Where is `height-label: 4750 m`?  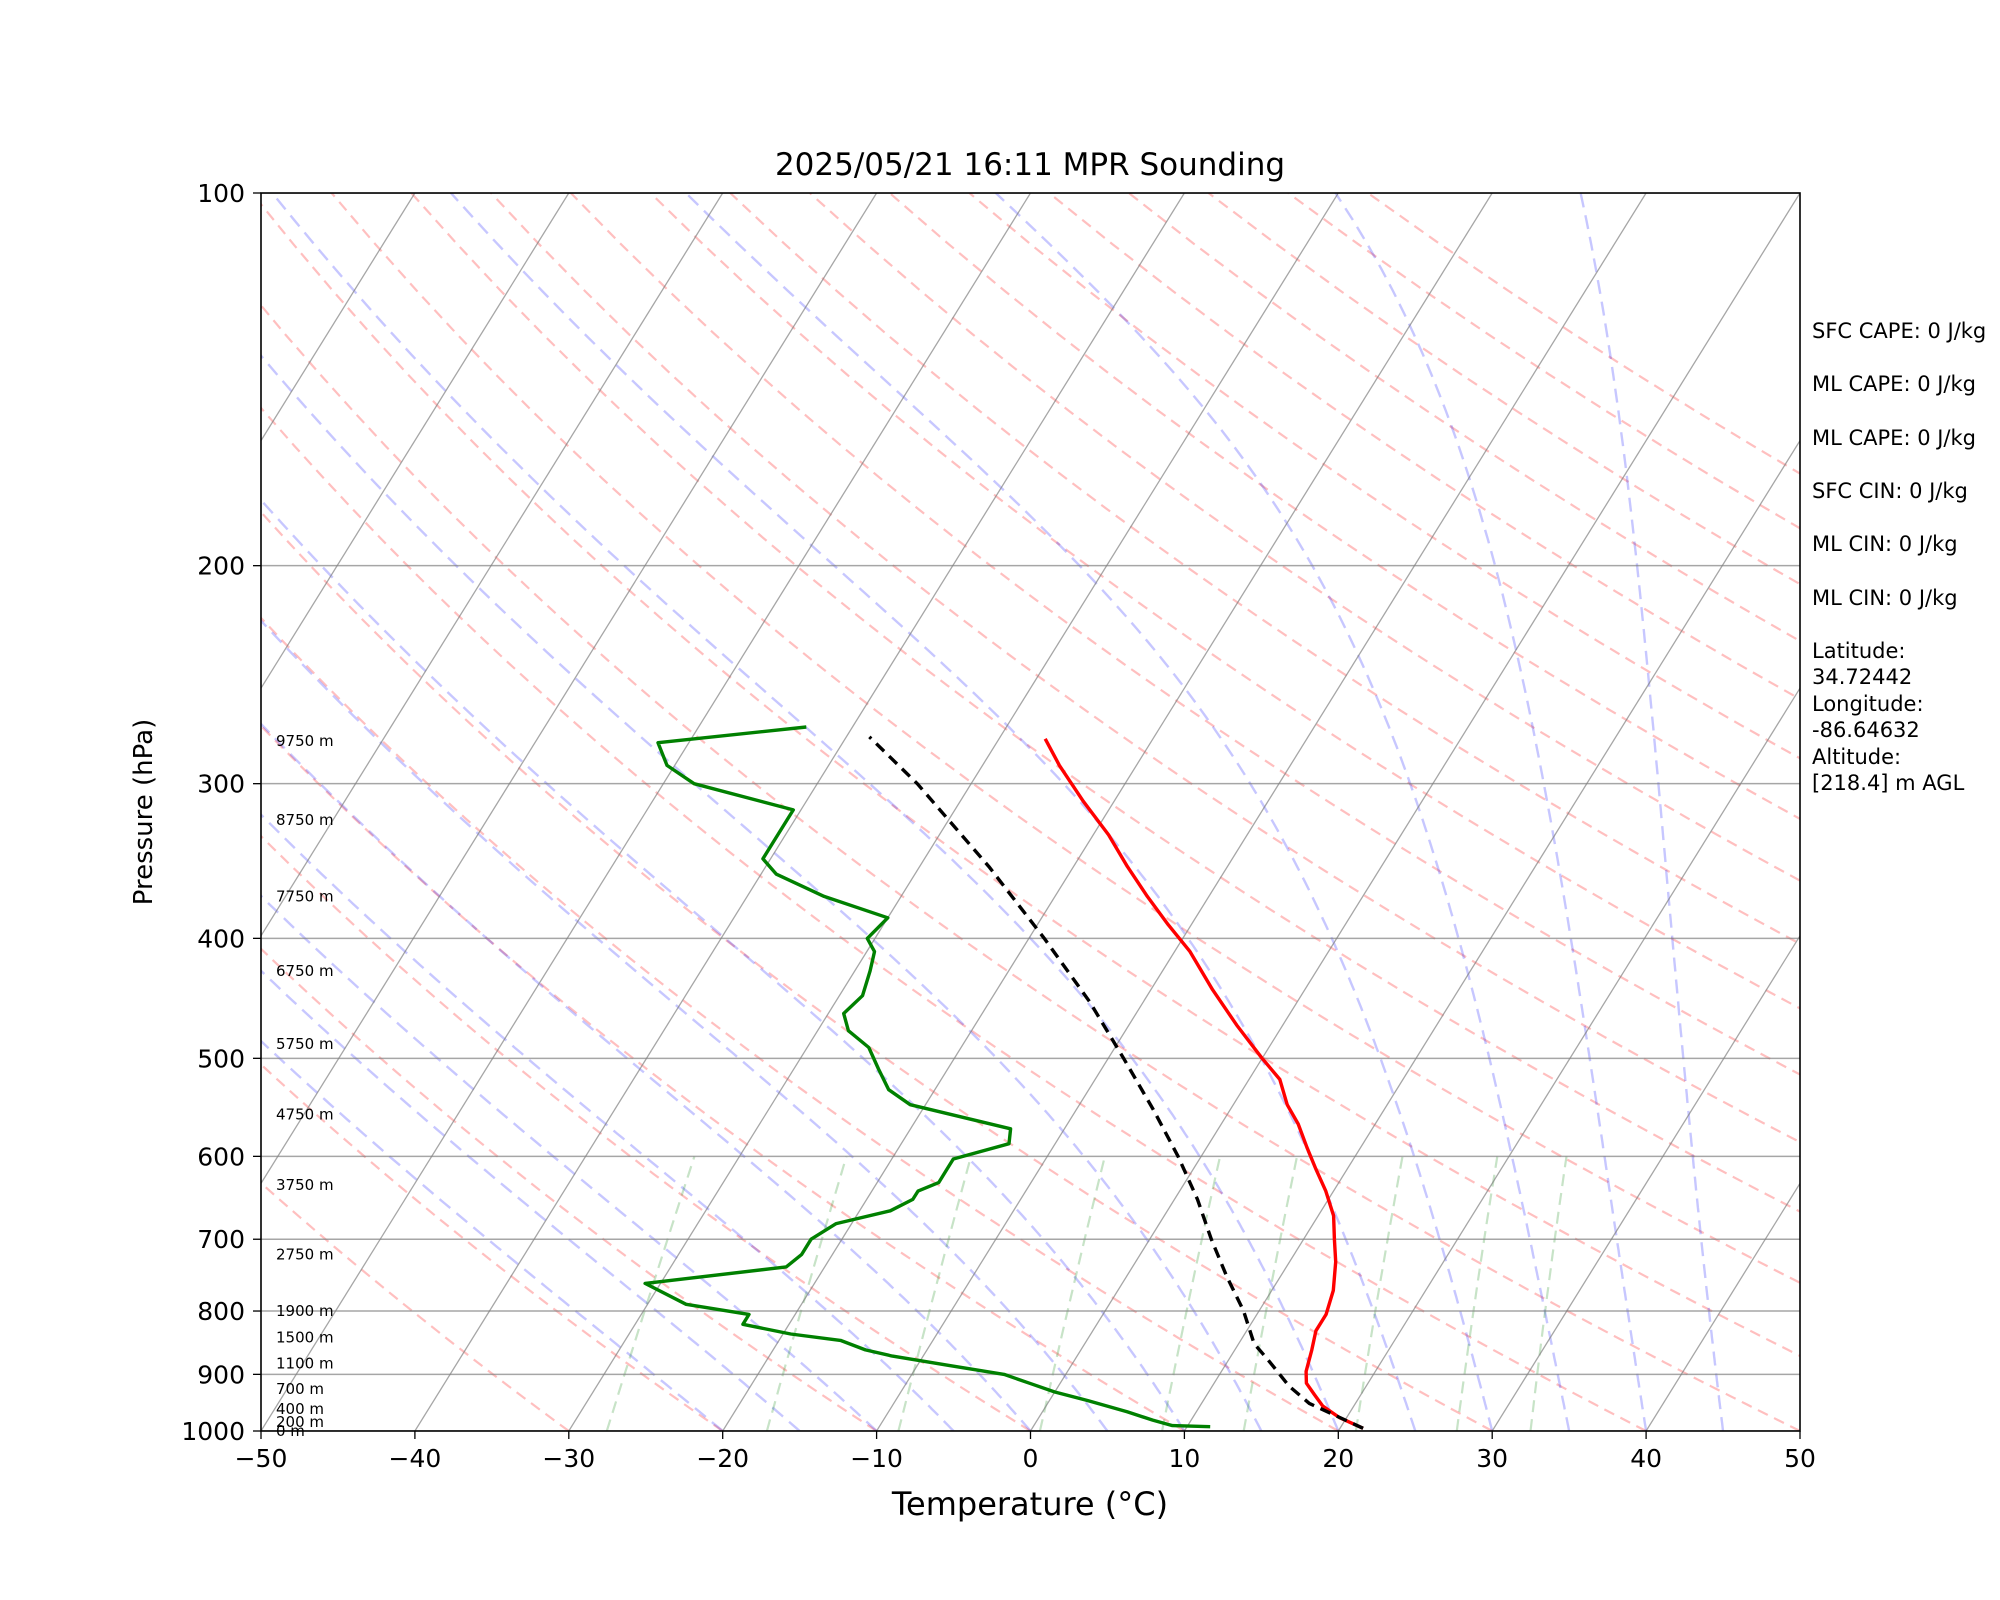 height-label: 4750 m is located at coordinates (305, 1114).